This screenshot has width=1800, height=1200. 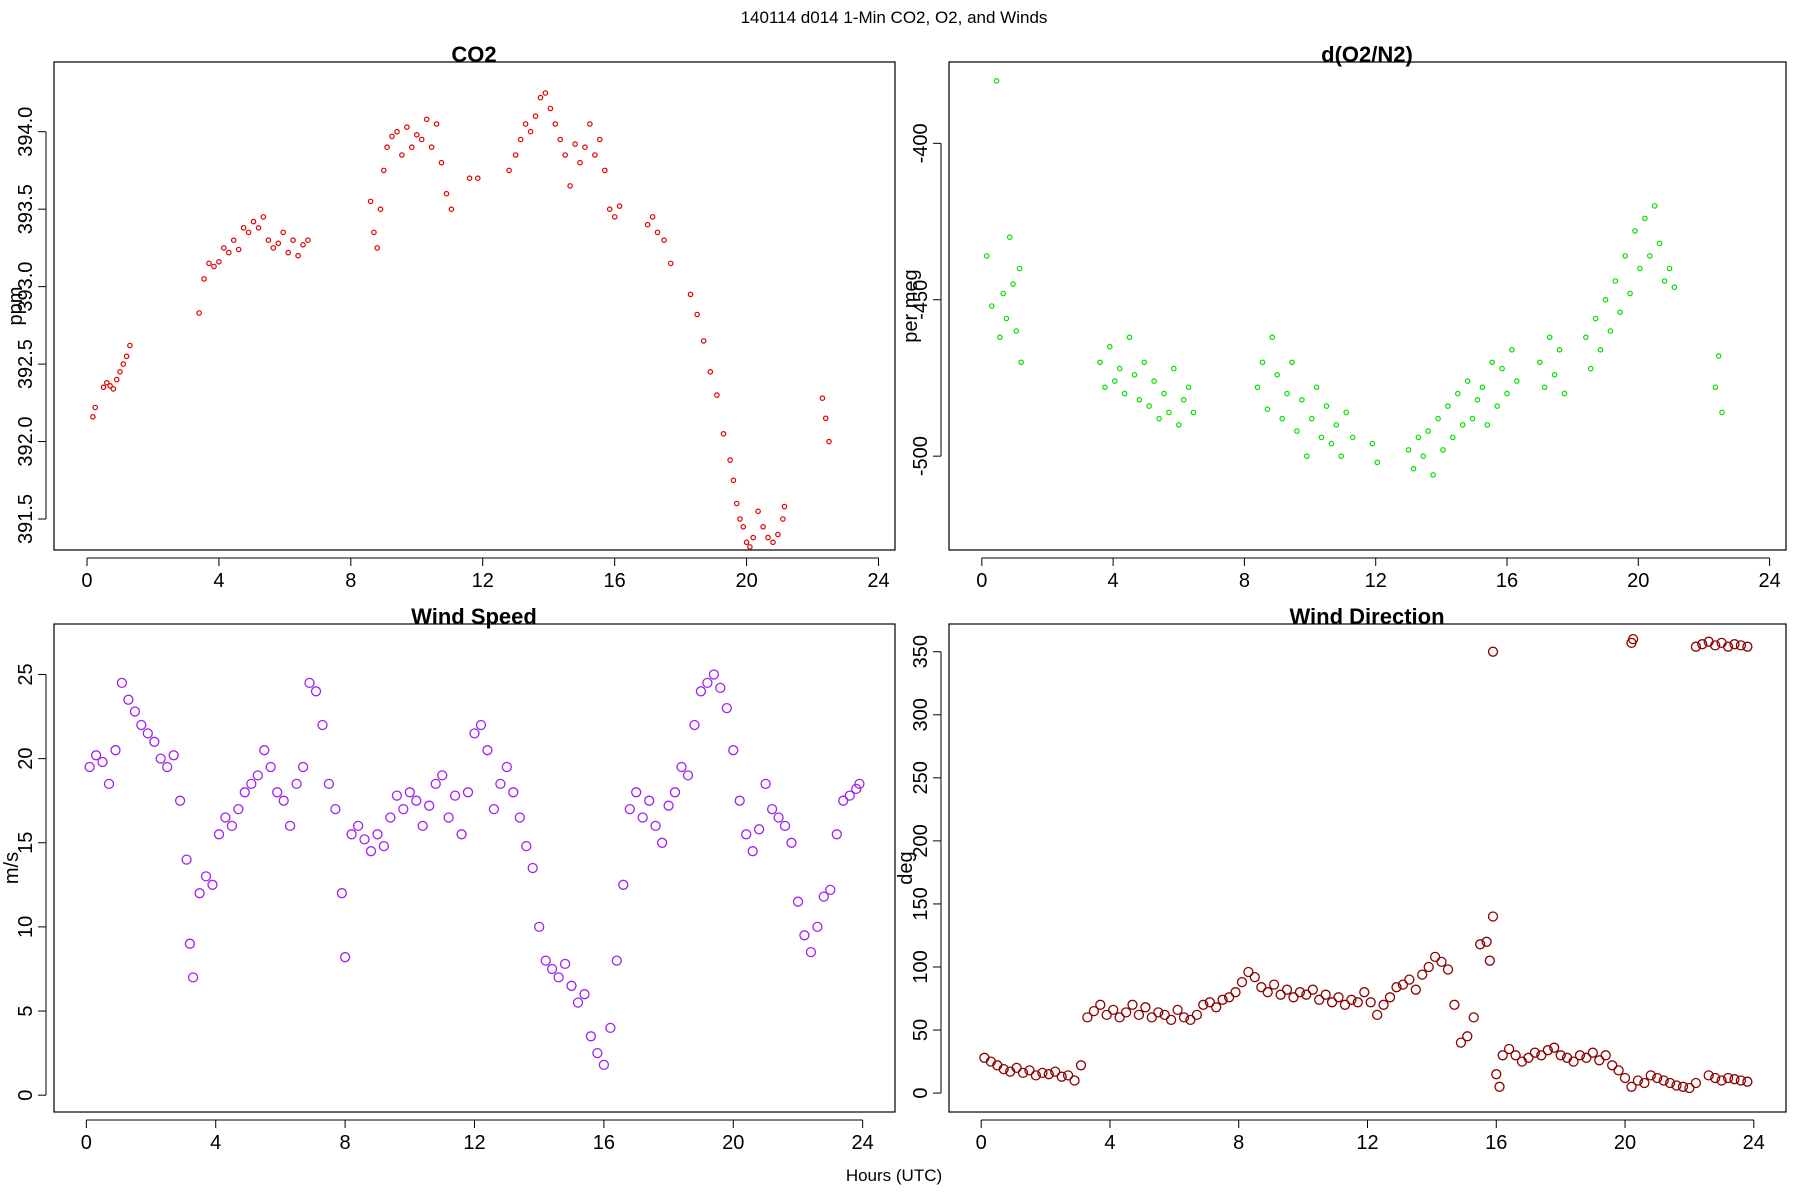 What do you see at coordinates (26, 132) in the screenshot?
I see `y-tick-label-co2: 394.0` at bounding box center [26, 132].